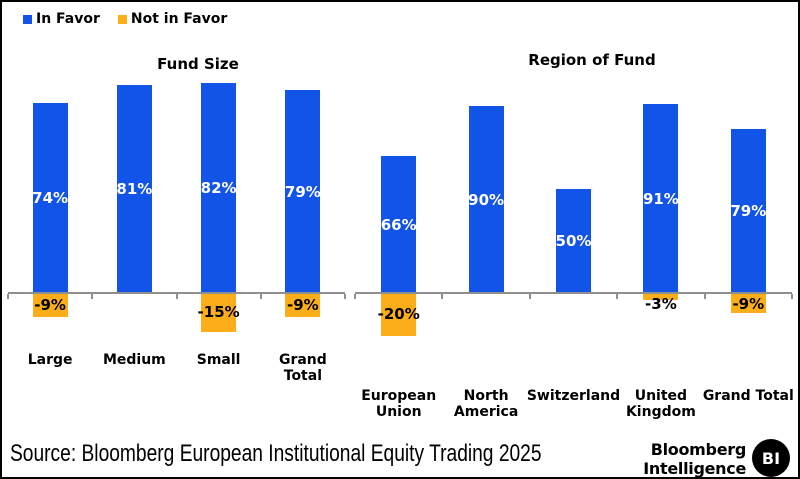 The width and height of the screenshot is (800, 479). I want to click on value-label: 66%, so click(398, 224).